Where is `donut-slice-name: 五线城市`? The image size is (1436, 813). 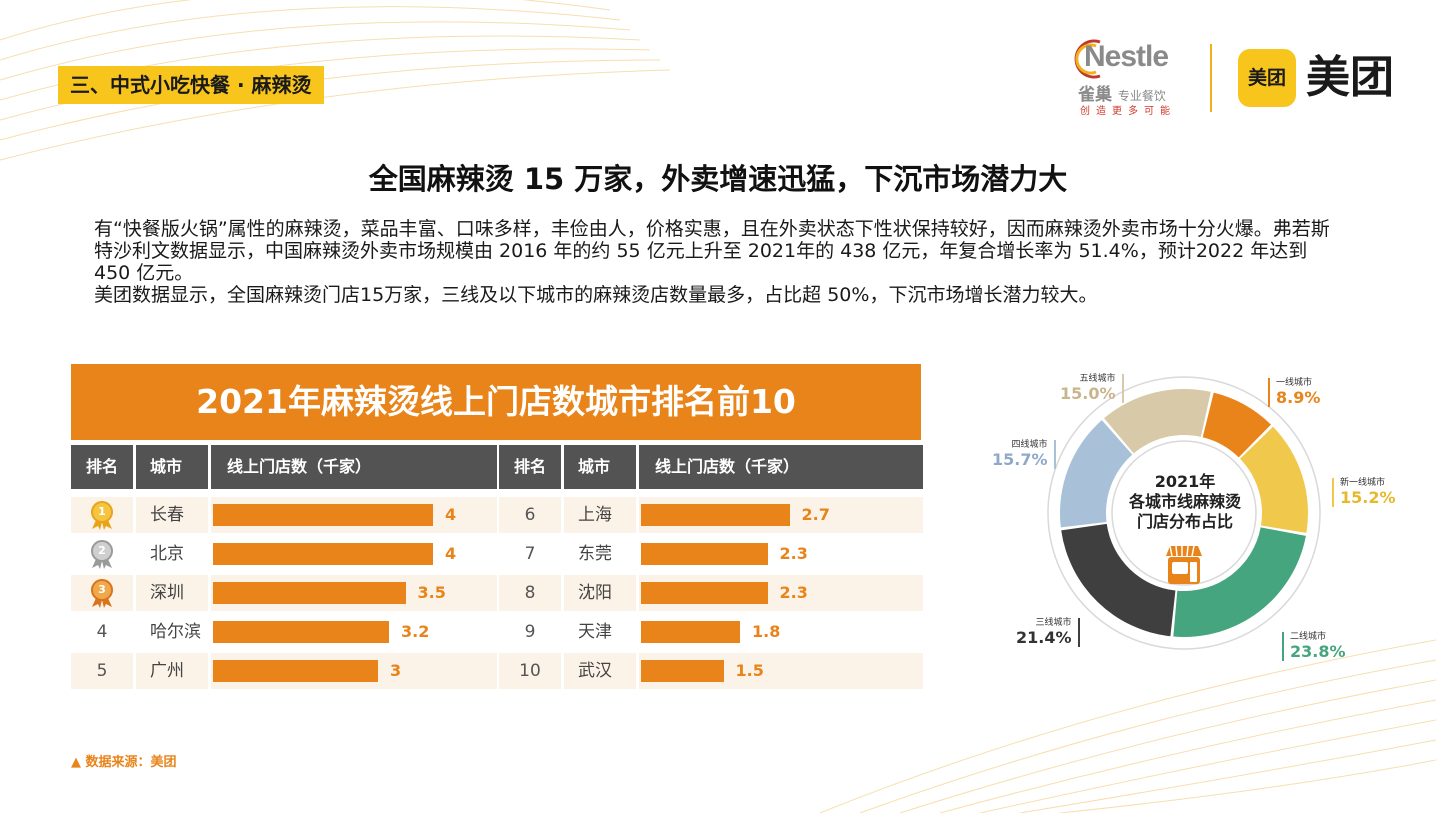 donut-slice-name: 五线城市 is located at coordinates (1097, 379).